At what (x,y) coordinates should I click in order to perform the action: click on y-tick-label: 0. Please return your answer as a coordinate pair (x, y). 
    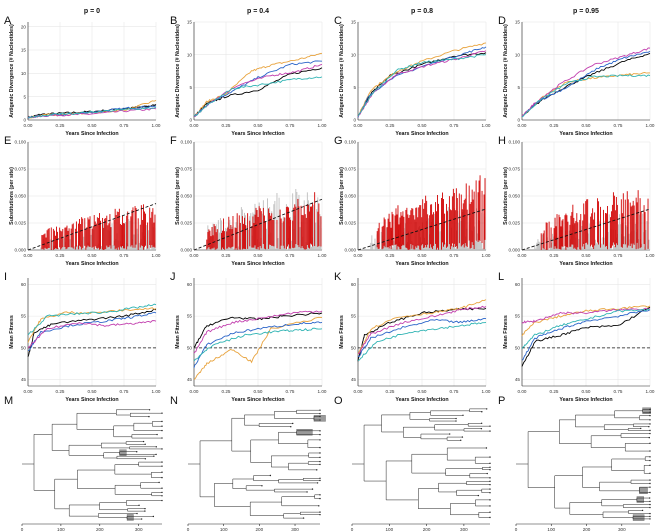
    Looking at the image, I should click on (190, 120).